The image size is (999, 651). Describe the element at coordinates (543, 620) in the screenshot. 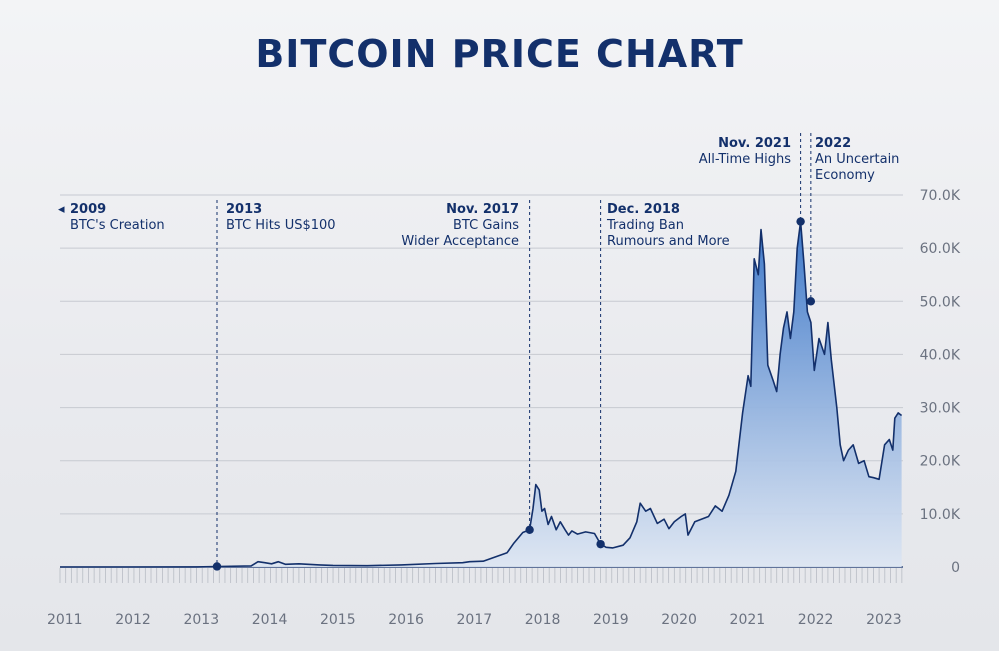

I see `x-tick-label: 2018` at that location.